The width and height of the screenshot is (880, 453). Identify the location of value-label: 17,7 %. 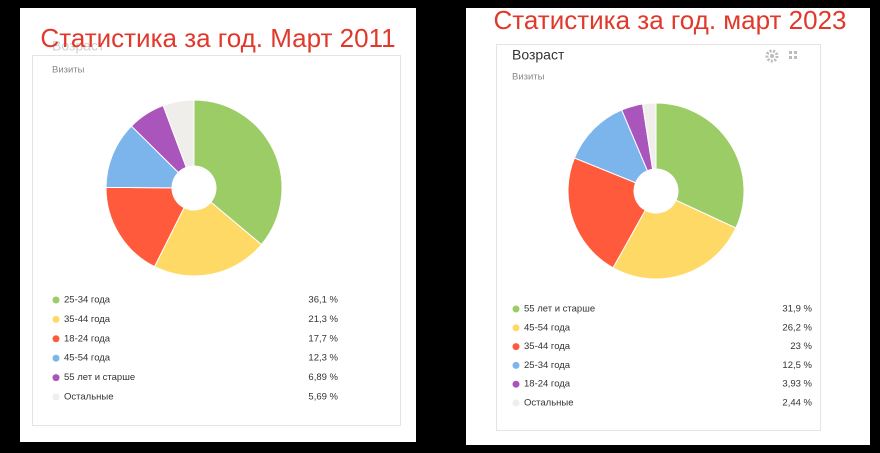
(323, 338).